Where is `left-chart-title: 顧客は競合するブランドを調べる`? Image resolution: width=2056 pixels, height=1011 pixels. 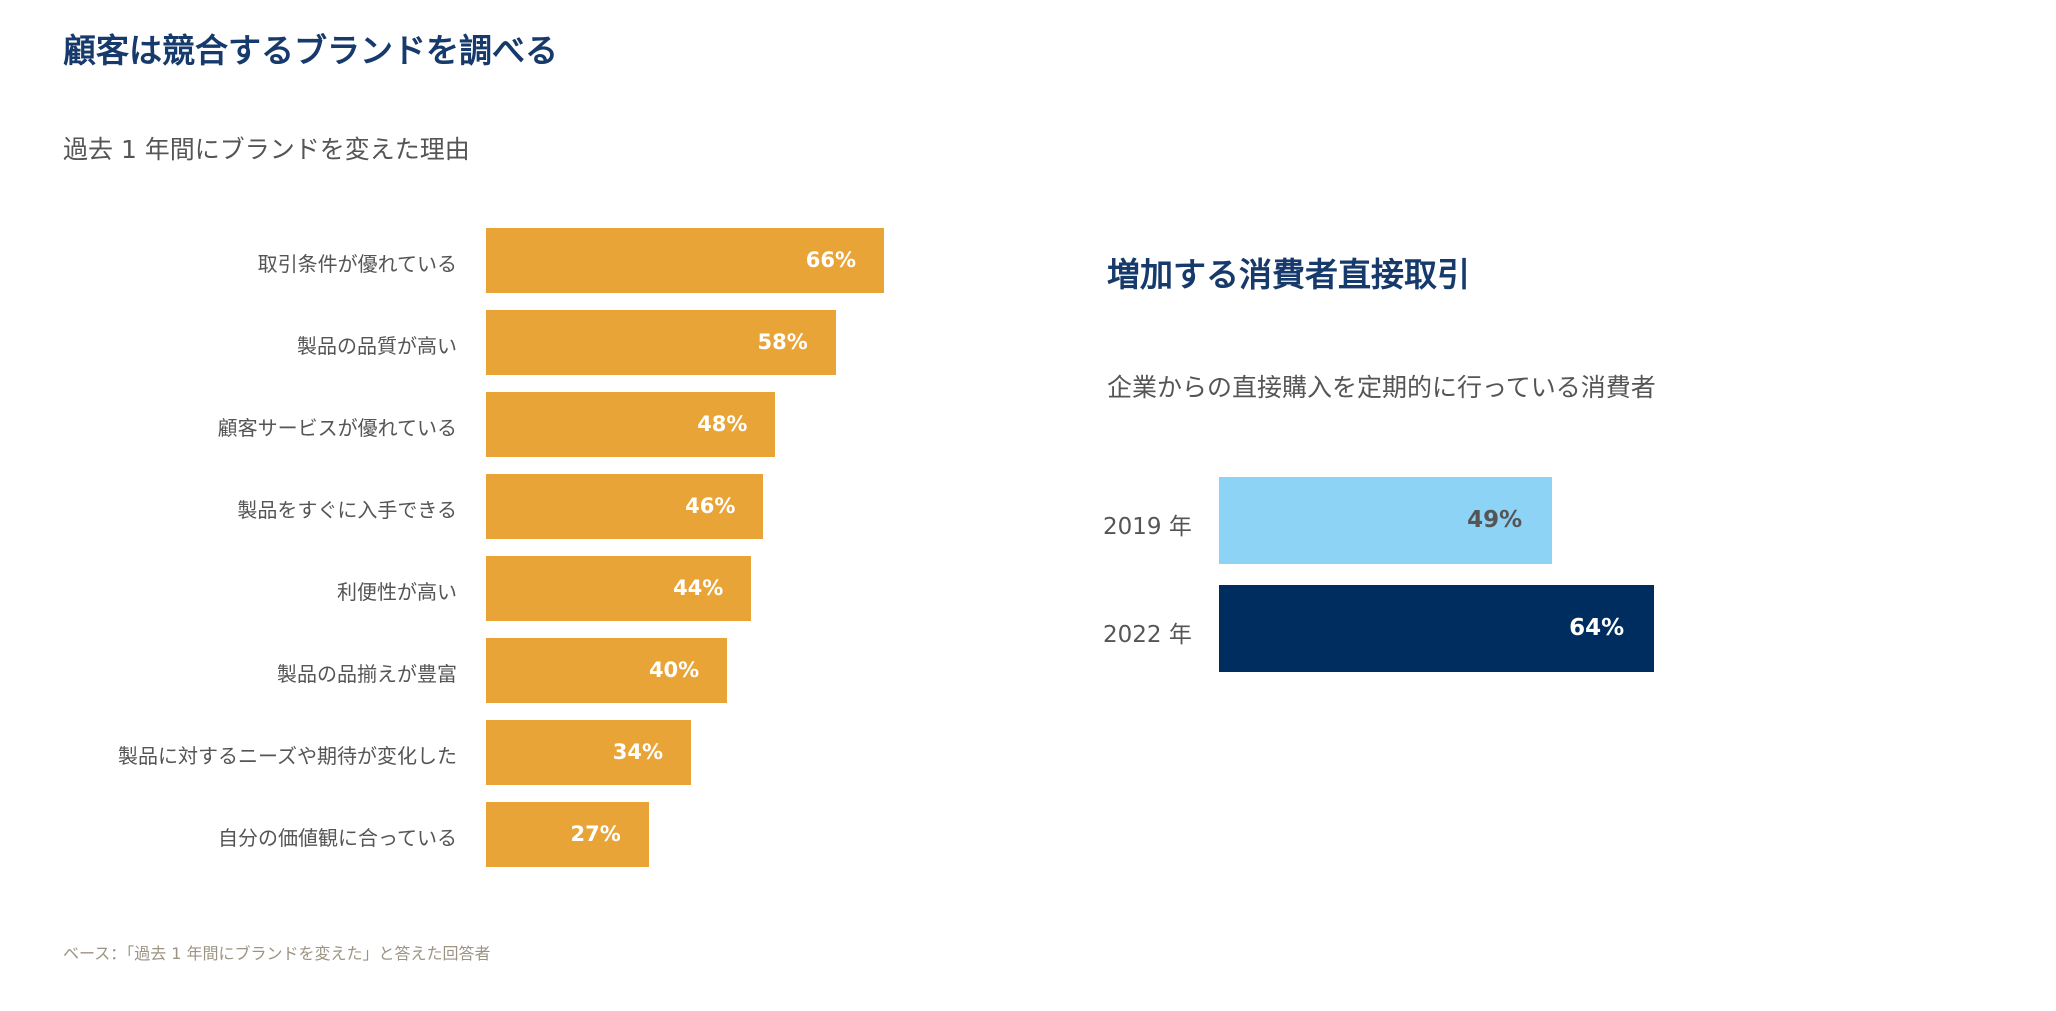 left-chart-title: 顧客は競合するブランドを調べる is located at coordinates (310, 50).